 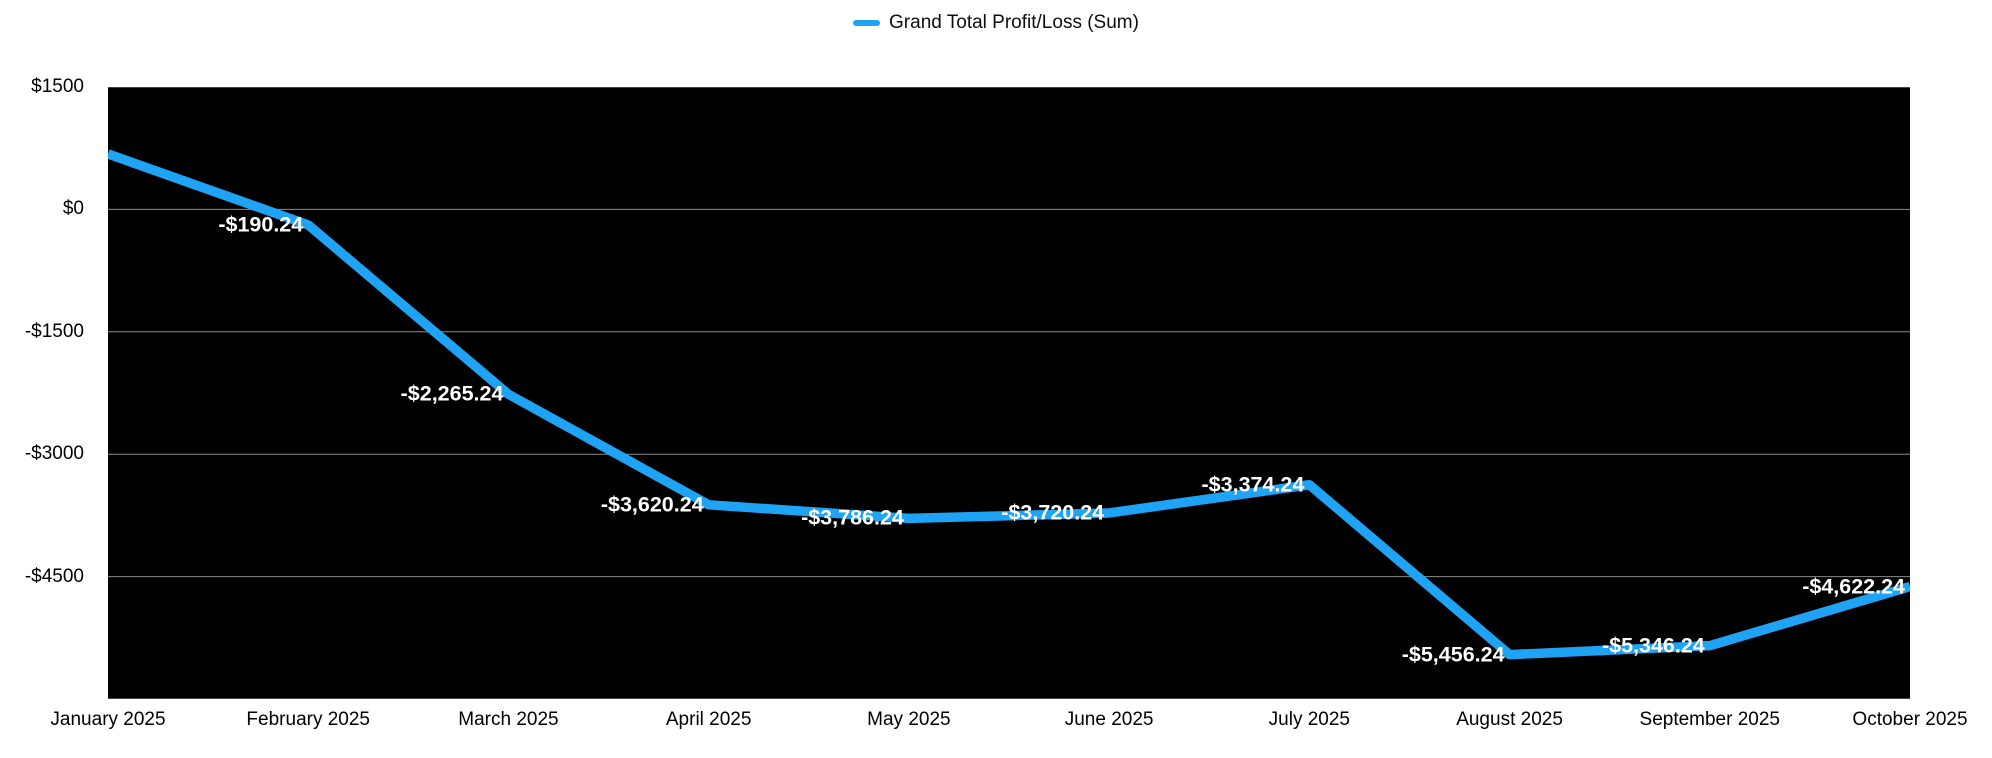 What do you see at coordinates (652, 504) in the screenshot?
I see `data-label: -$3,620.24` at bounding box center [652, 504].